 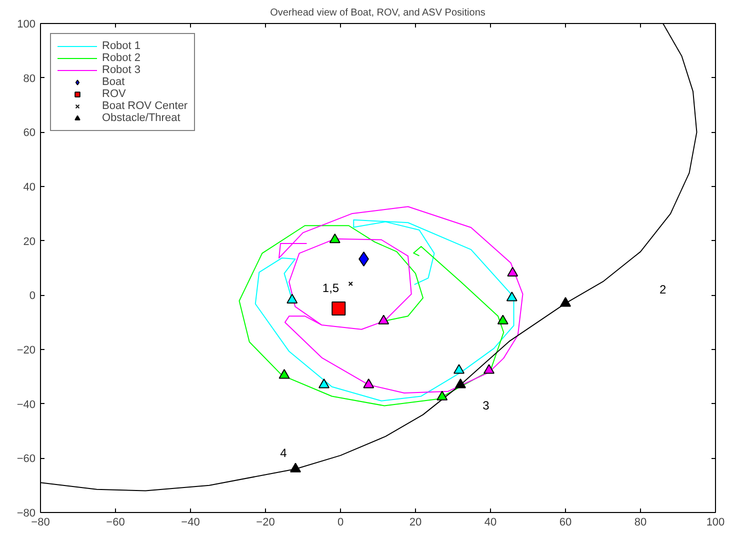 I want to click on x-tick-label: −80, so click(x=40, y=522).